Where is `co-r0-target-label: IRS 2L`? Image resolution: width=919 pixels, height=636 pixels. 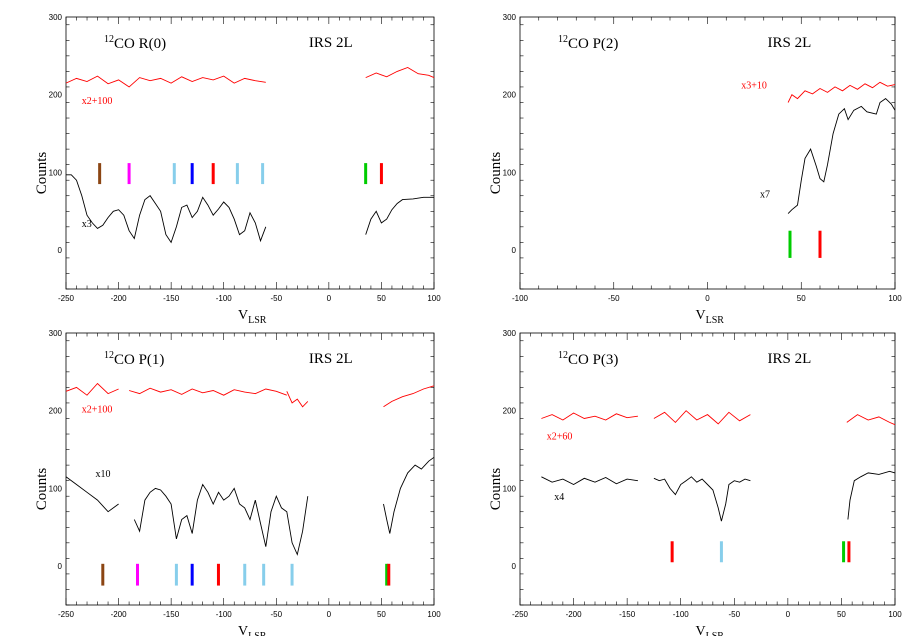
co-r0-target-label: IRS 2L is located at coordinates (331, 43).